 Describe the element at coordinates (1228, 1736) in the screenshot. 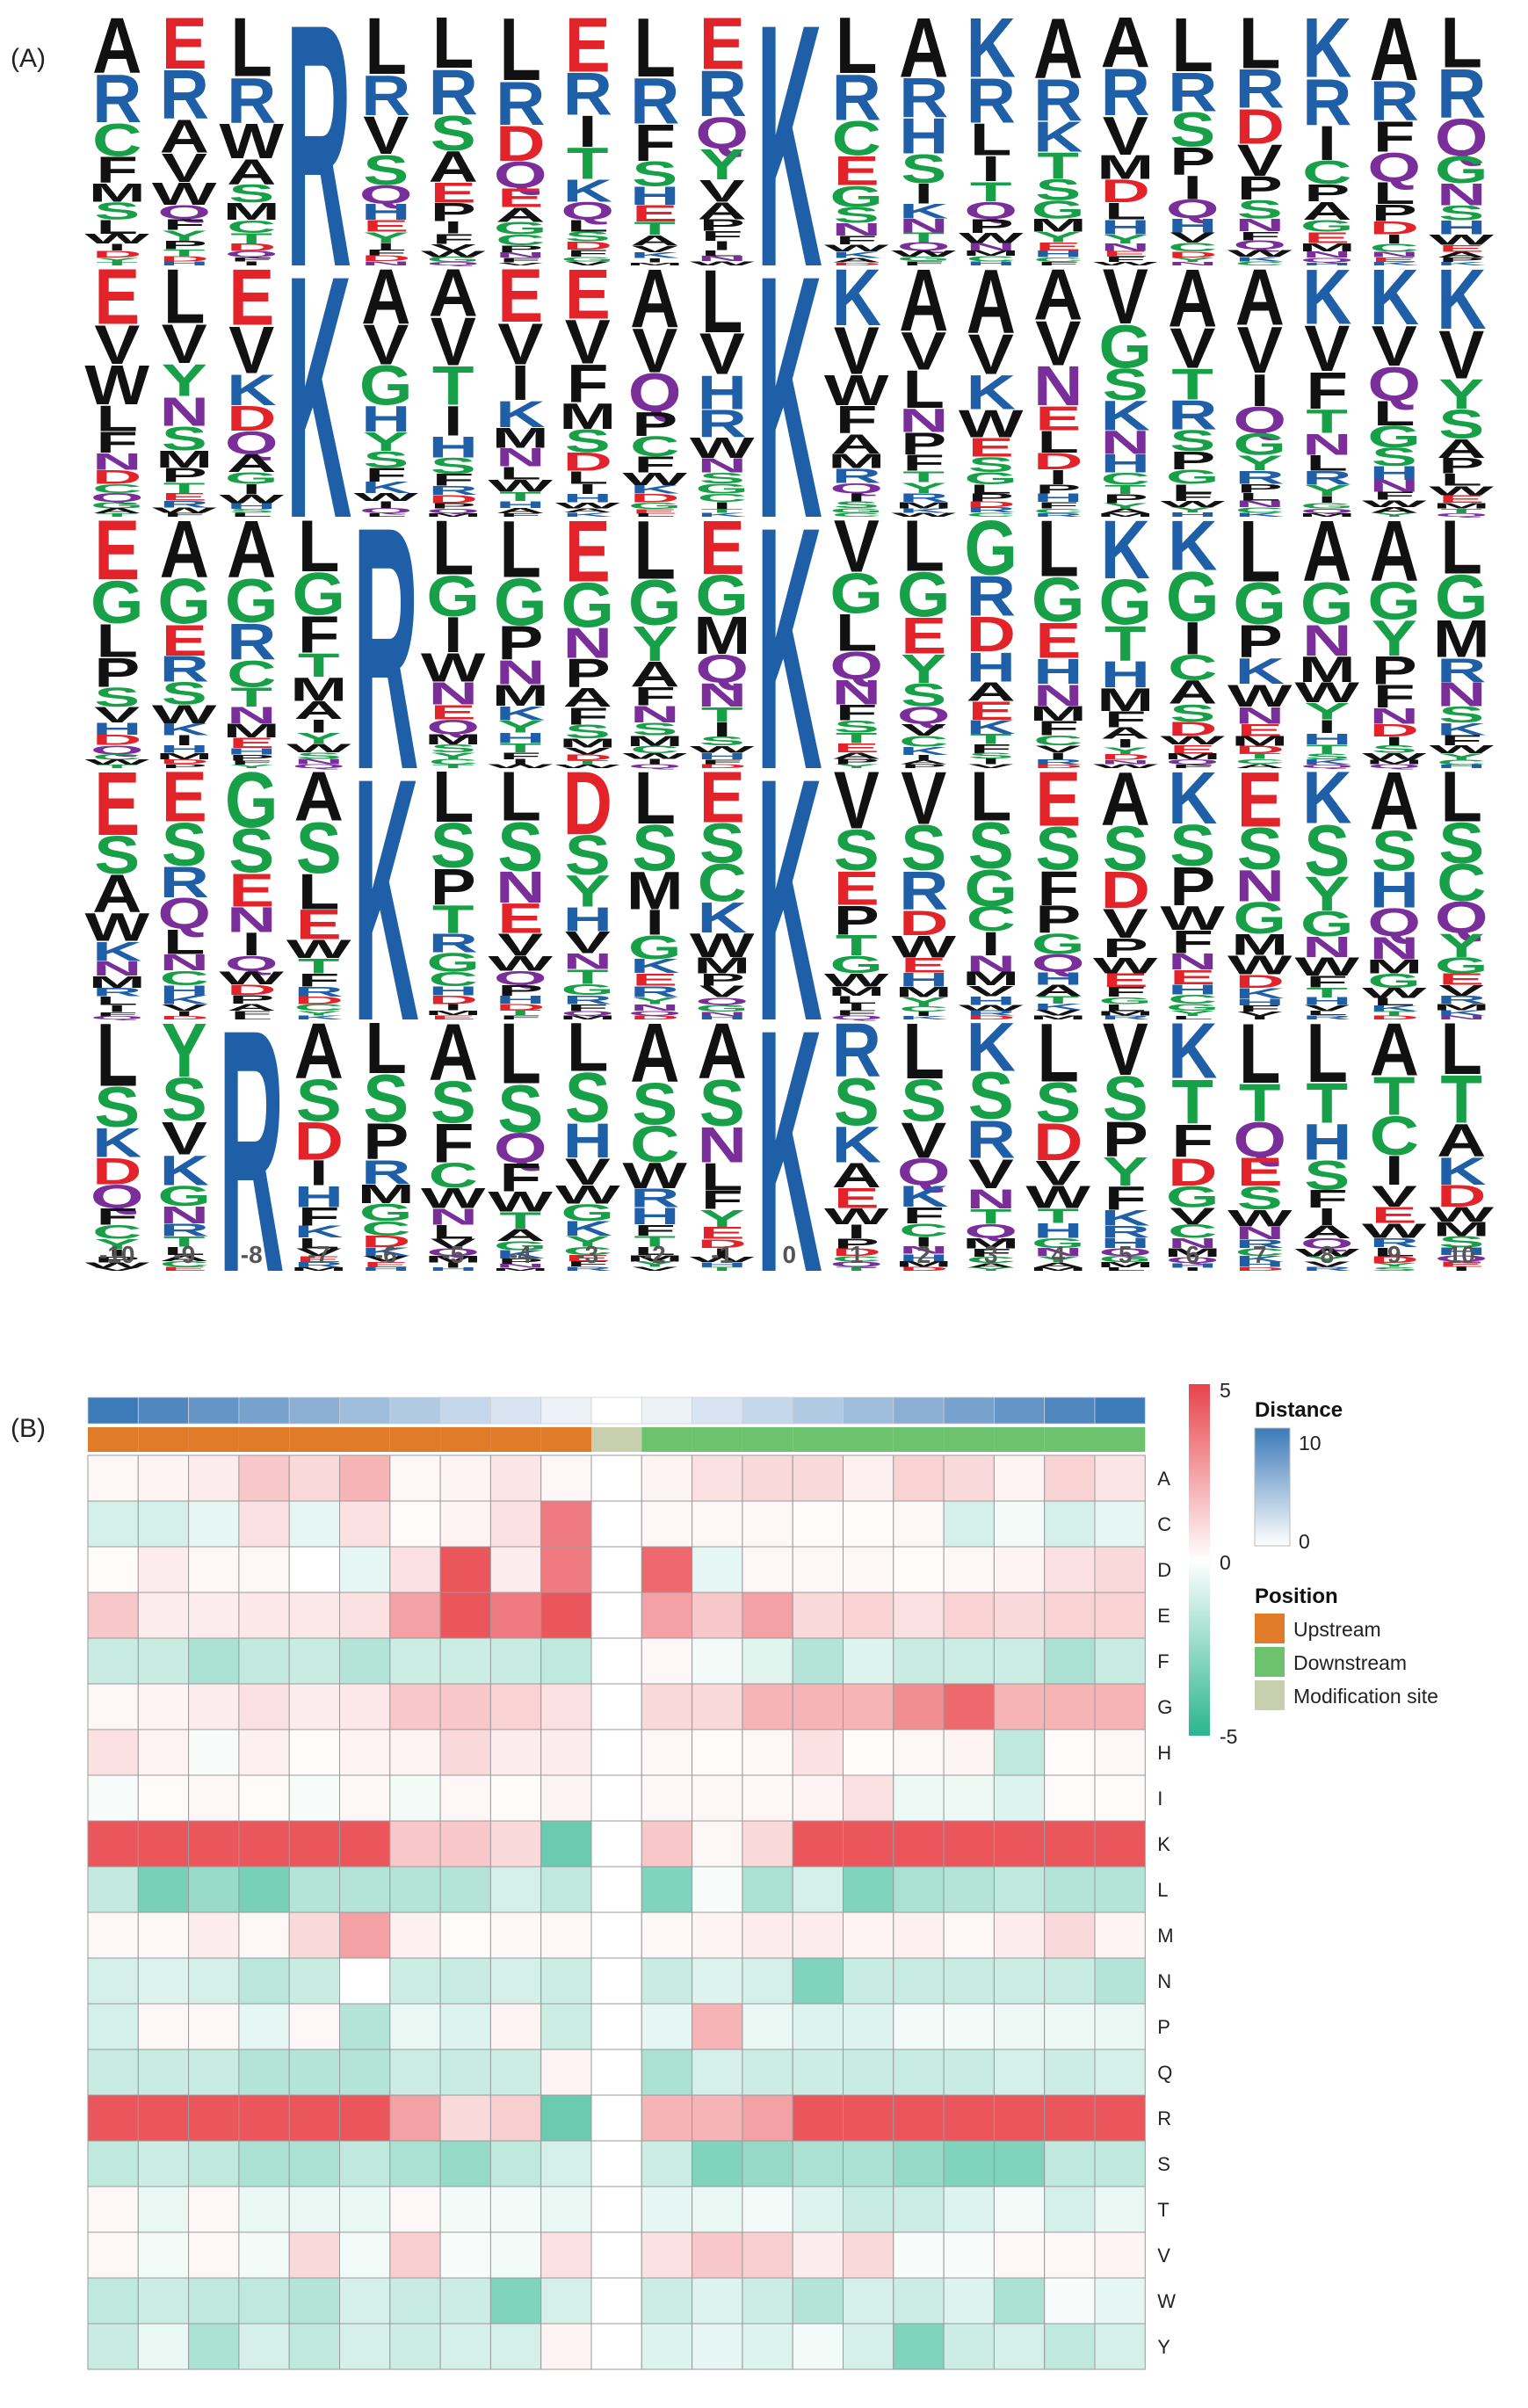

I see `scale-tick-min: -5` at that location.